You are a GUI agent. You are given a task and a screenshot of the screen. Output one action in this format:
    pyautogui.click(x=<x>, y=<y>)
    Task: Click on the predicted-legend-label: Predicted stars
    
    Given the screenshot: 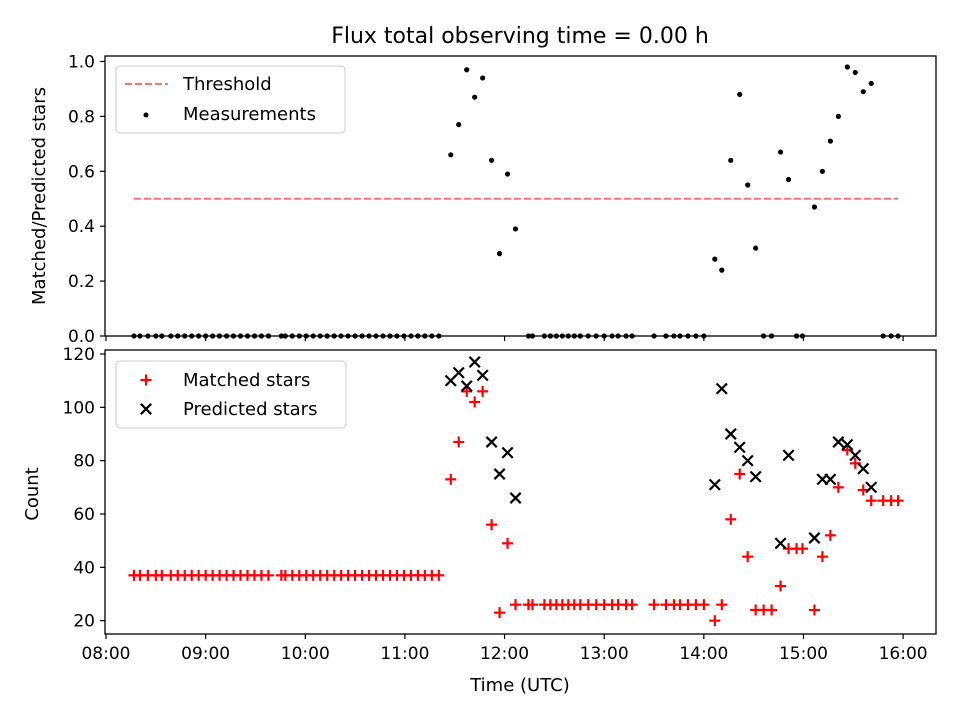 What is the action you would take?
    pyautogui.click(x=250, y=409)
    